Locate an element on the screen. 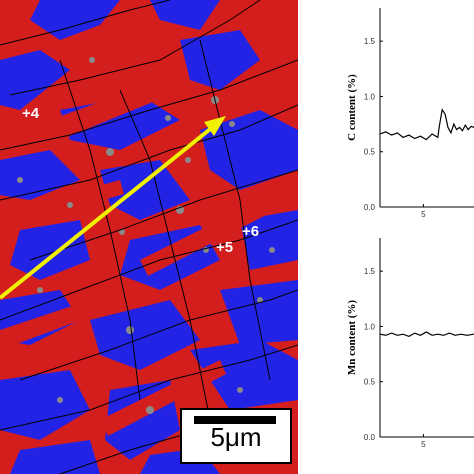 The height and width of the screenshot is (474, 474). scale-bar-box: 5μm is located at coordinates (236, 436).